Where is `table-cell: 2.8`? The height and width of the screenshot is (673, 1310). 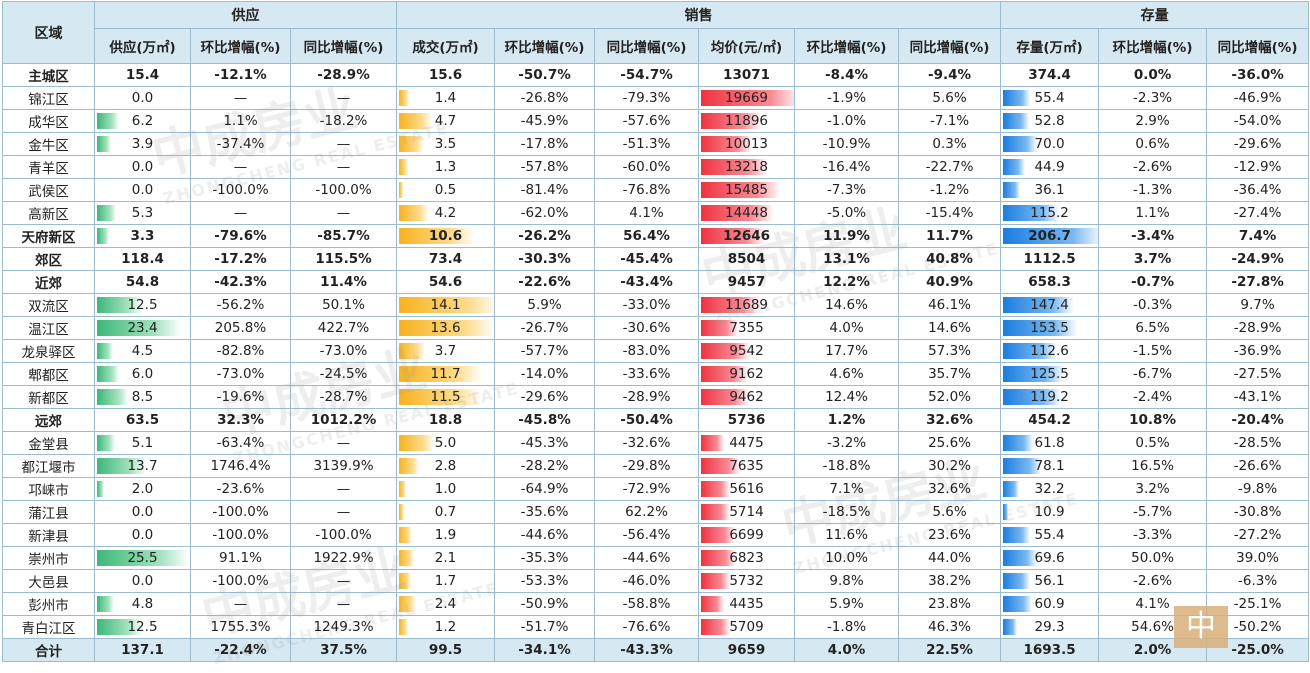 table-cell: 2.8 is located at coordinates (446, 466).